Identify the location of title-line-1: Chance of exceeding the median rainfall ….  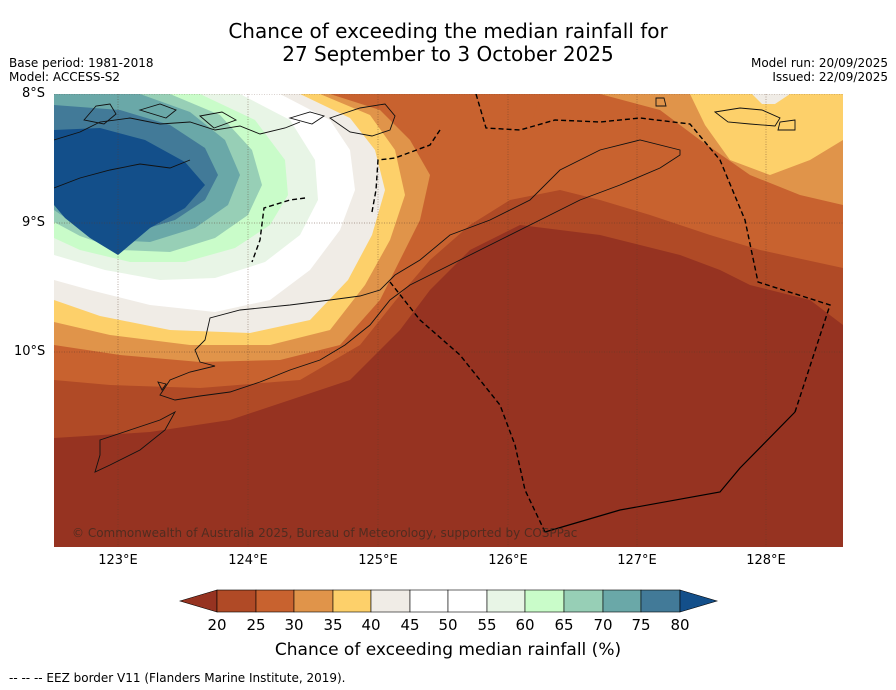
(448, 31).